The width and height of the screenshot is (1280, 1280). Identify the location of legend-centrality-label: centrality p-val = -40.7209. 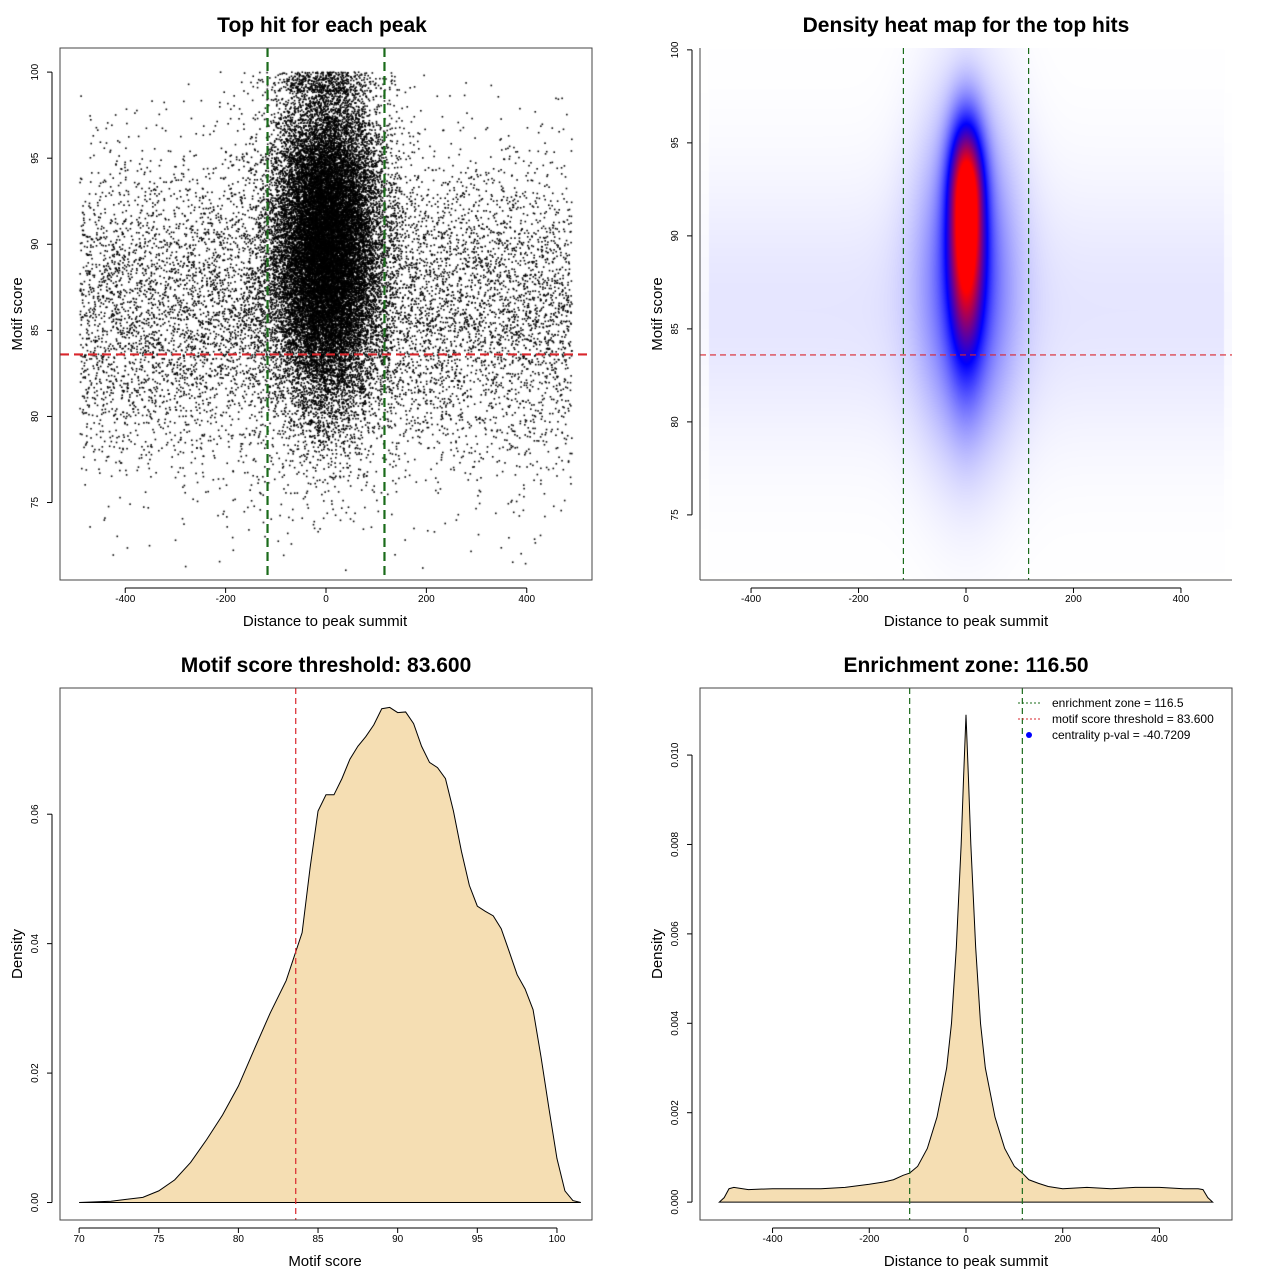
(1121, 735).